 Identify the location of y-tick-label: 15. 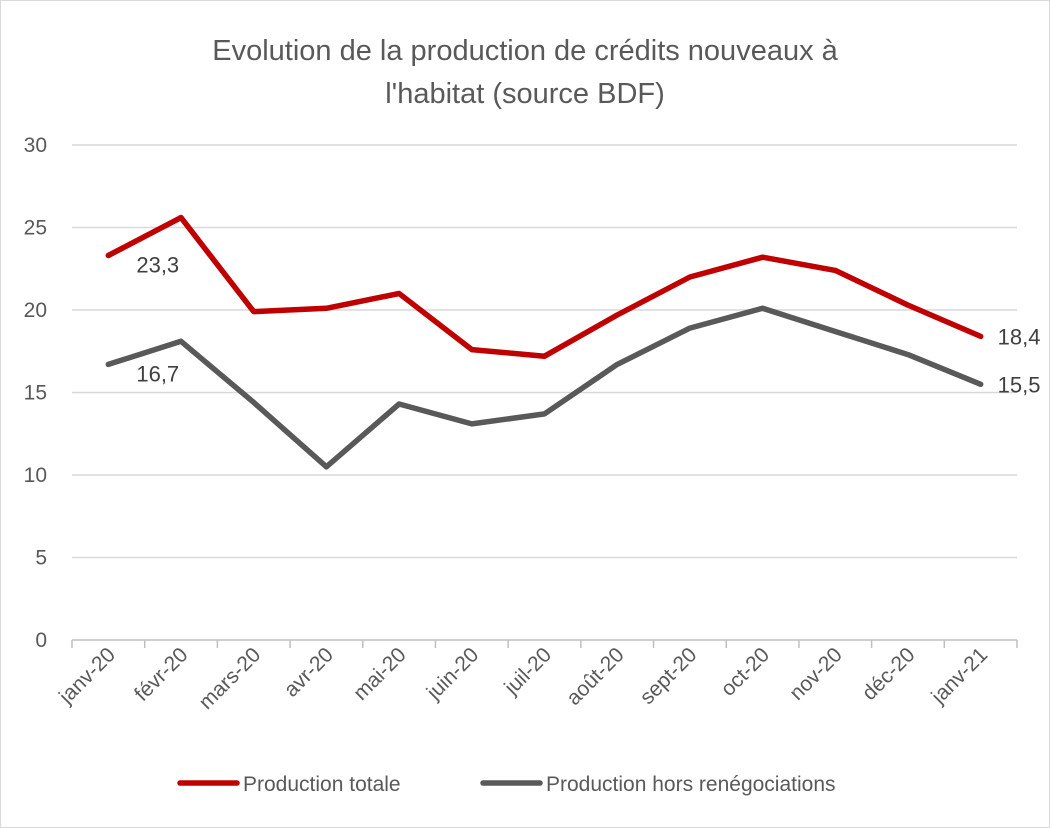
(35, 393).